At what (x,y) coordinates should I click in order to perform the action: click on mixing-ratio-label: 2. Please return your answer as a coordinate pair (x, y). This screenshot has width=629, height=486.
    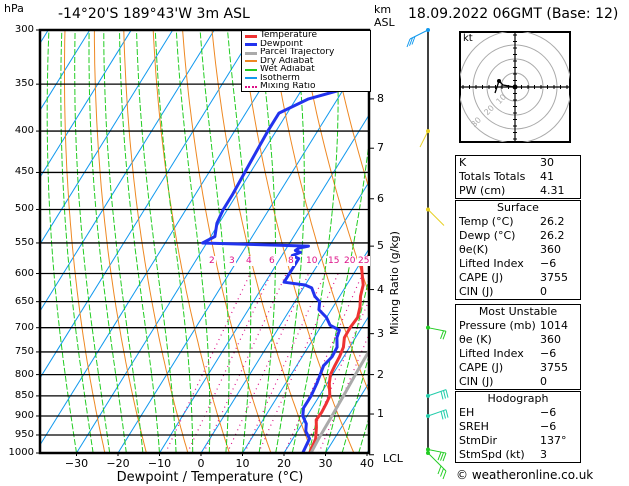
    Looking at the image, I should click on (212, 260).